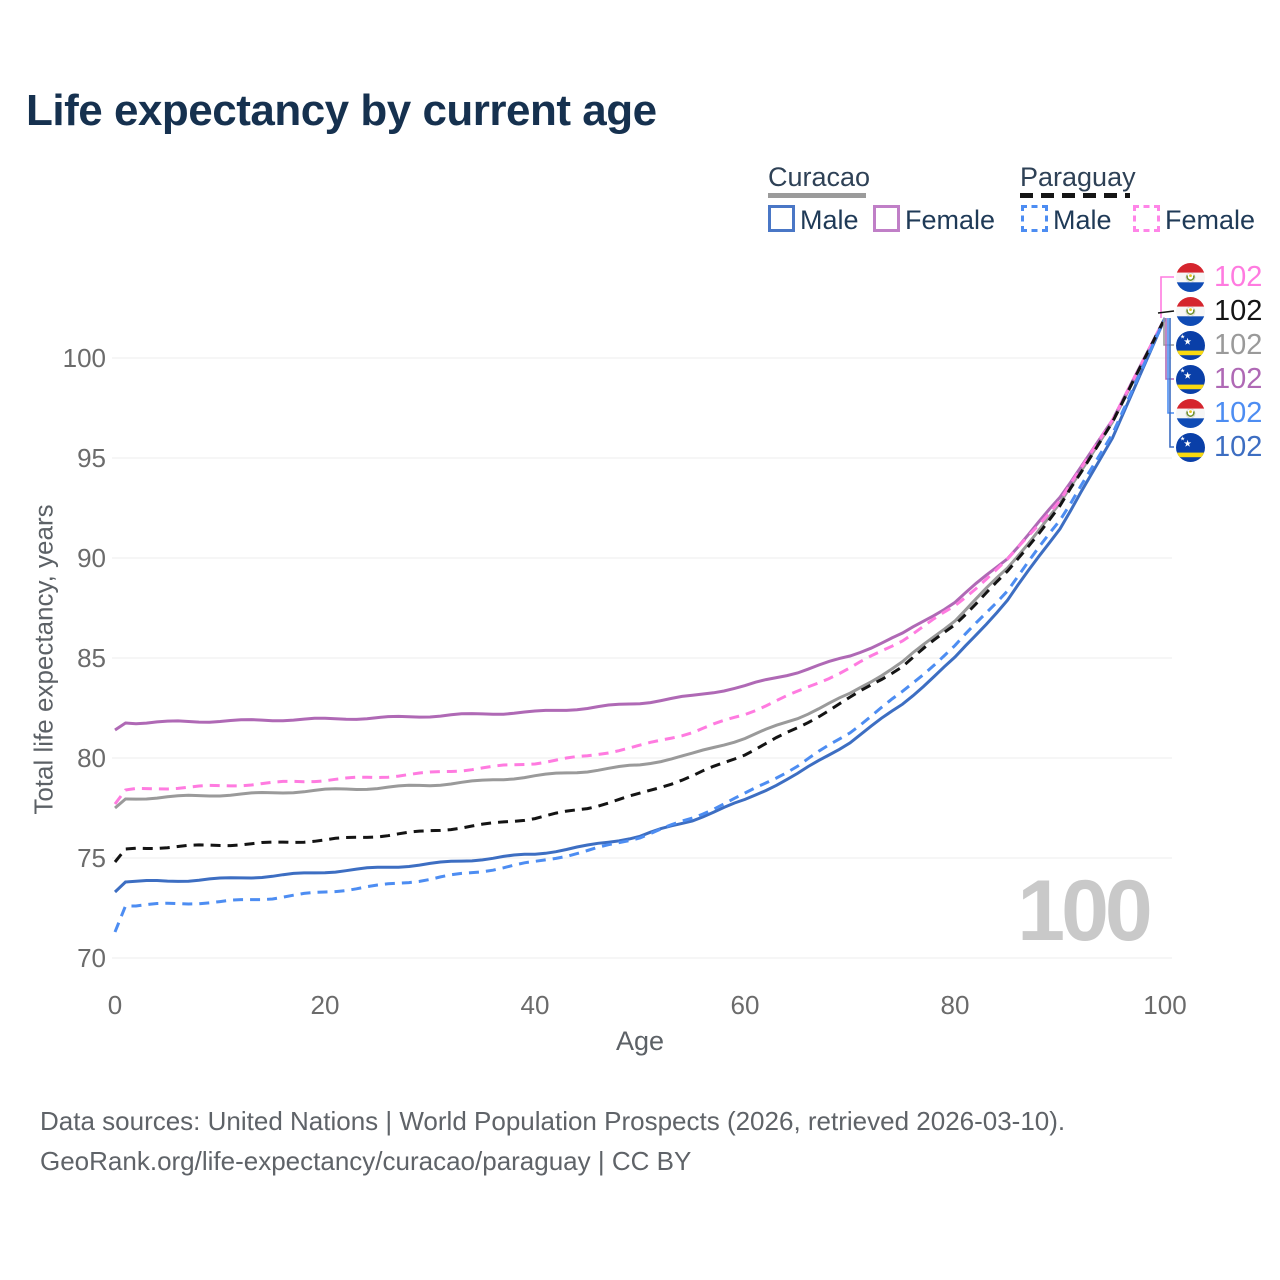 The image size is (1280, 1280). What do you see at coordinates (325, 1005) in the screenshot?
I see `x-tick-20: 20` at bounding box center [325, 1005].